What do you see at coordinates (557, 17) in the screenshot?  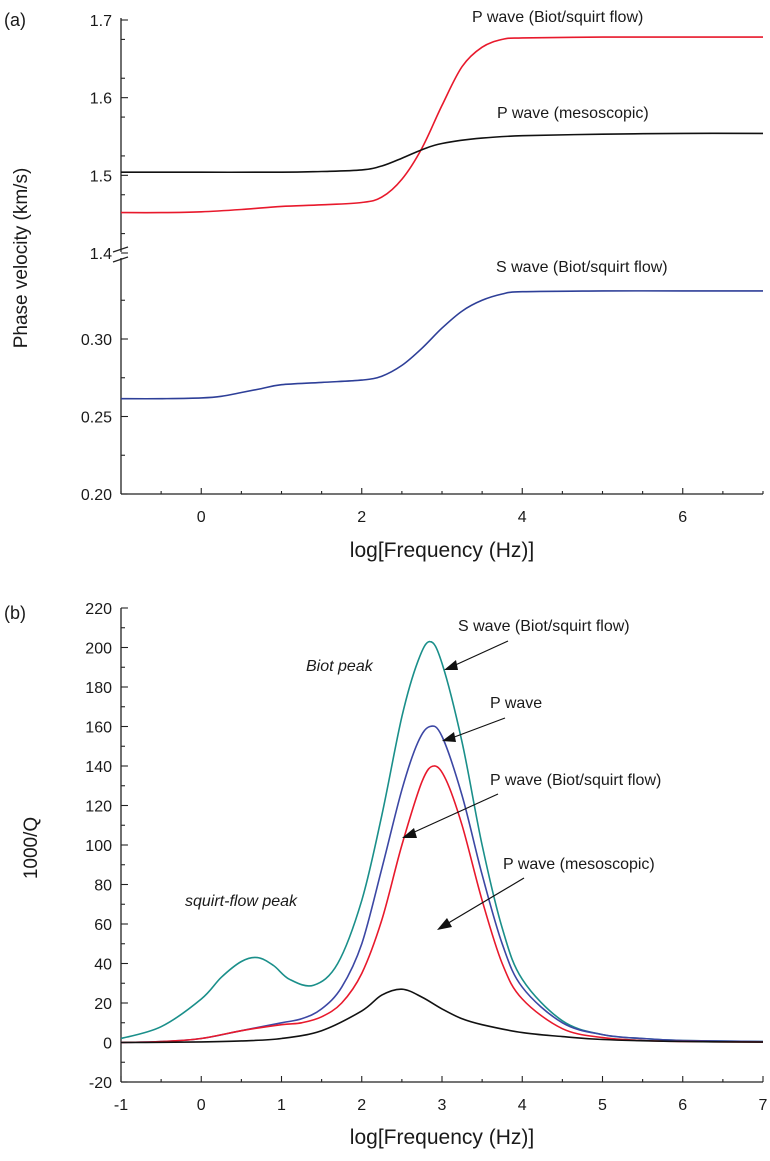 I see `annotation-p-wave-biot-a: P wave (Biot/squirt flow)` at bounding box center [557, 17].